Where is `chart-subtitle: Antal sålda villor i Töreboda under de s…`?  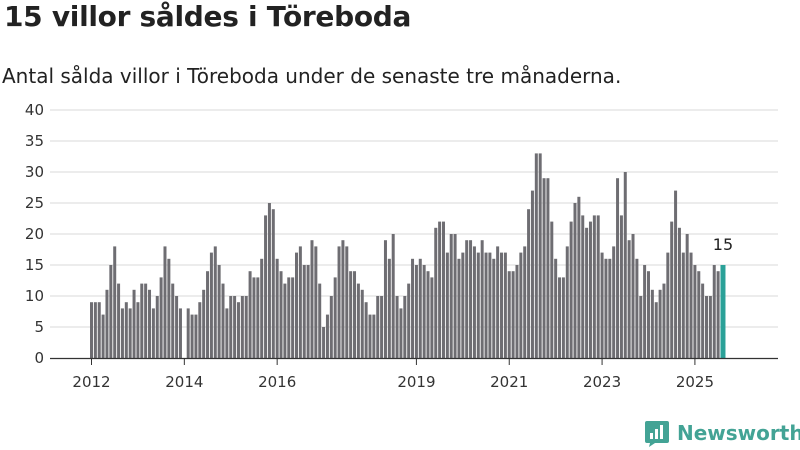
chart-subtitle: Antal sålda villor i Töreboda under de s… is located at coordinates (312, 76).